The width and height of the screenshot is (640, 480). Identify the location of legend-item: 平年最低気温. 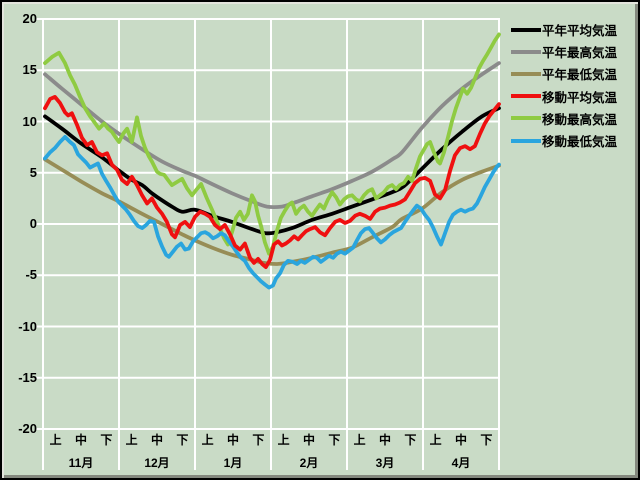
(564, 74).